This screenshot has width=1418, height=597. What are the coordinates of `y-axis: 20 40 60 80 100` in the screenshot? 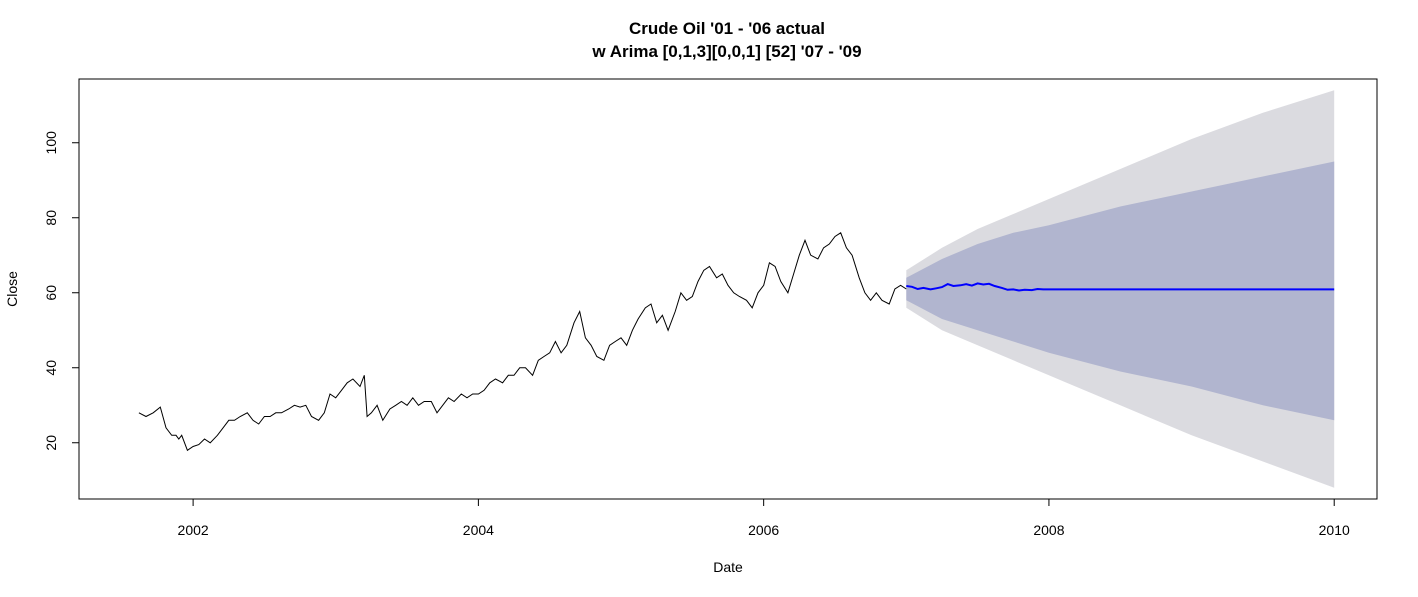 It's located at (61, 291).